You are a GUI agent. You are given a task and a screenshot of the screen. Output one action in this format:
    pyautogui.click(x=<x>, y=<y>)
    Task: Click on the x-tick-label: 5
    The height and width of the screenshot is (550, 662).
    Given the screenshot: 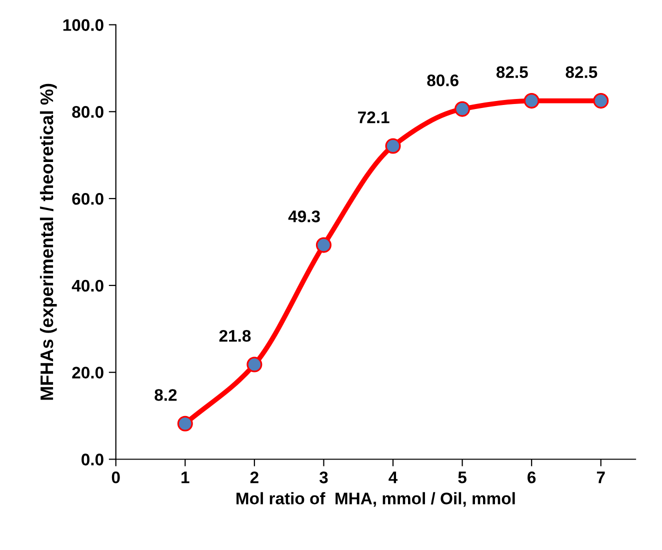 What is the action you would take?
    pyautogui.click(x=462, y=478)
    